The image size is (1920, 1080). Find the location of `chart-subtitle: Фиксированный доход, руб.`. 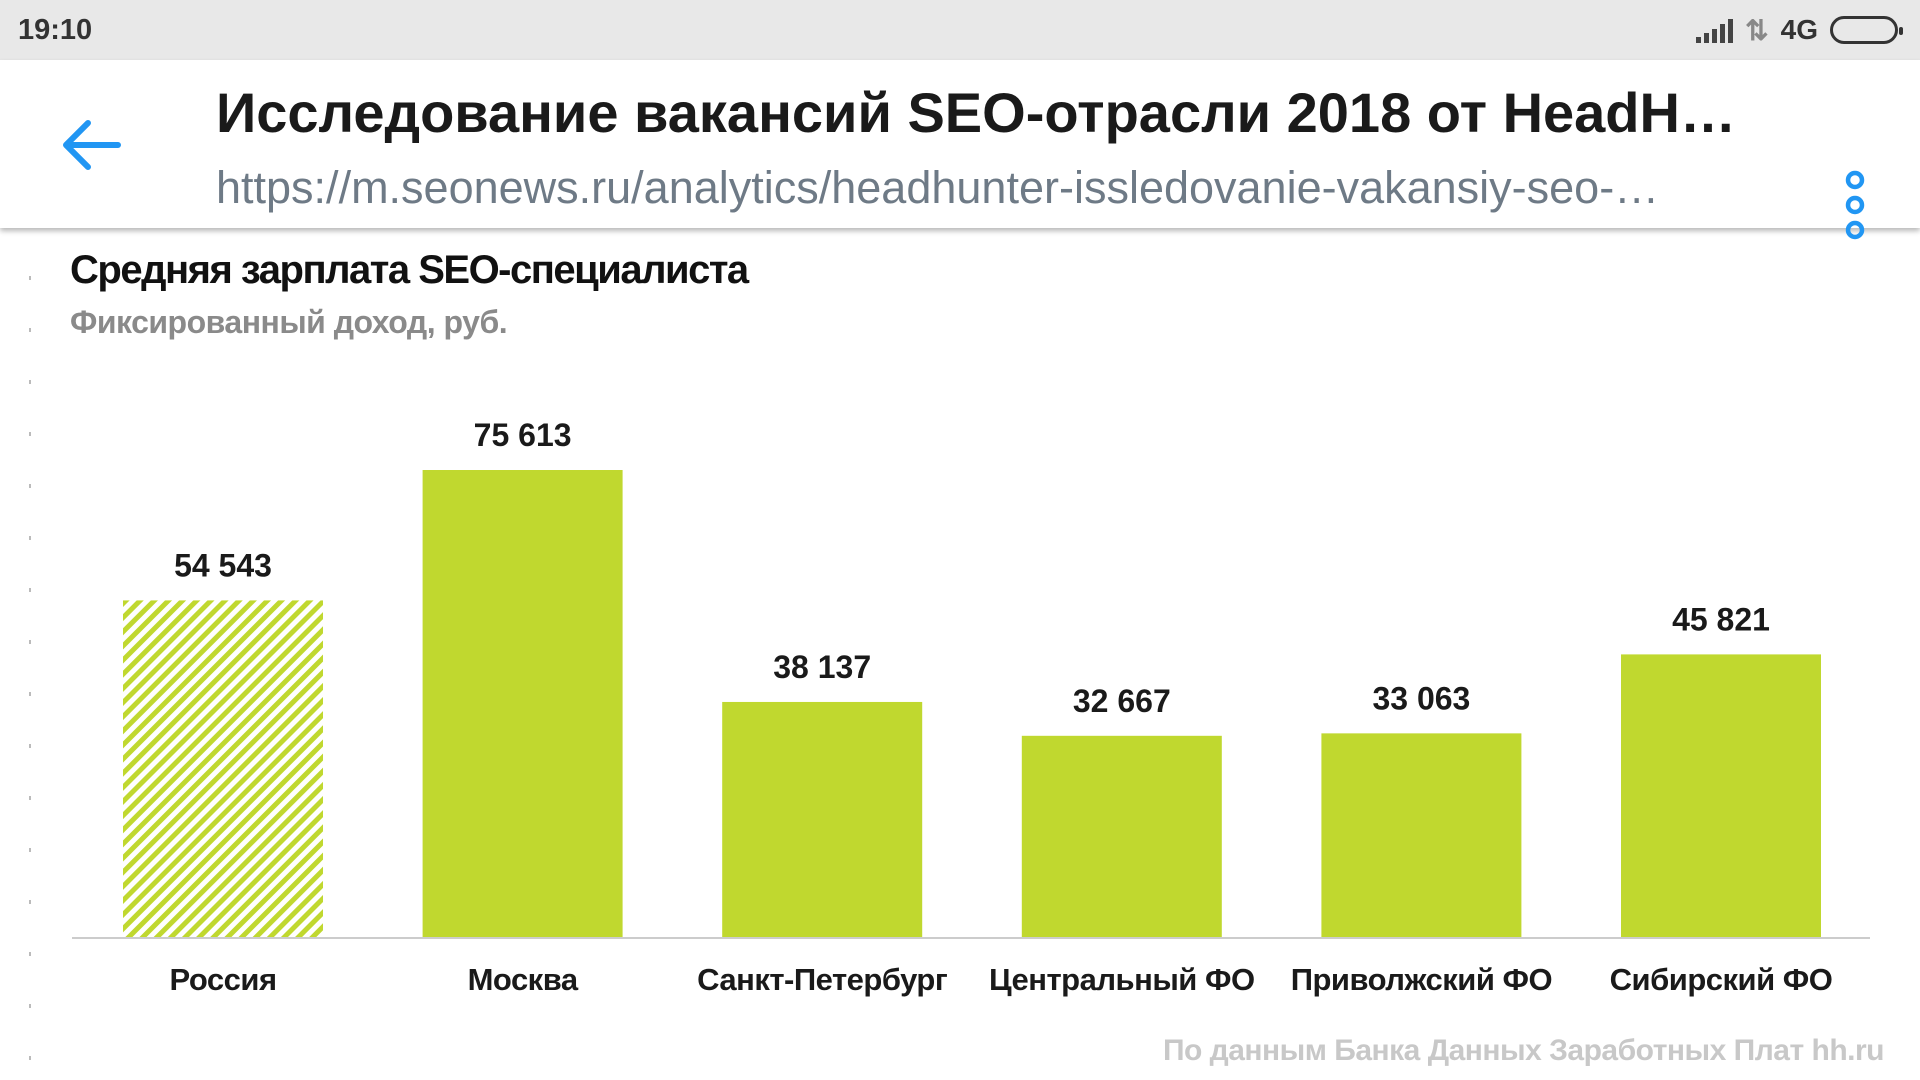

chart-subtitle: Фиксированный доход, руб. is located at coordinates (289, 322).